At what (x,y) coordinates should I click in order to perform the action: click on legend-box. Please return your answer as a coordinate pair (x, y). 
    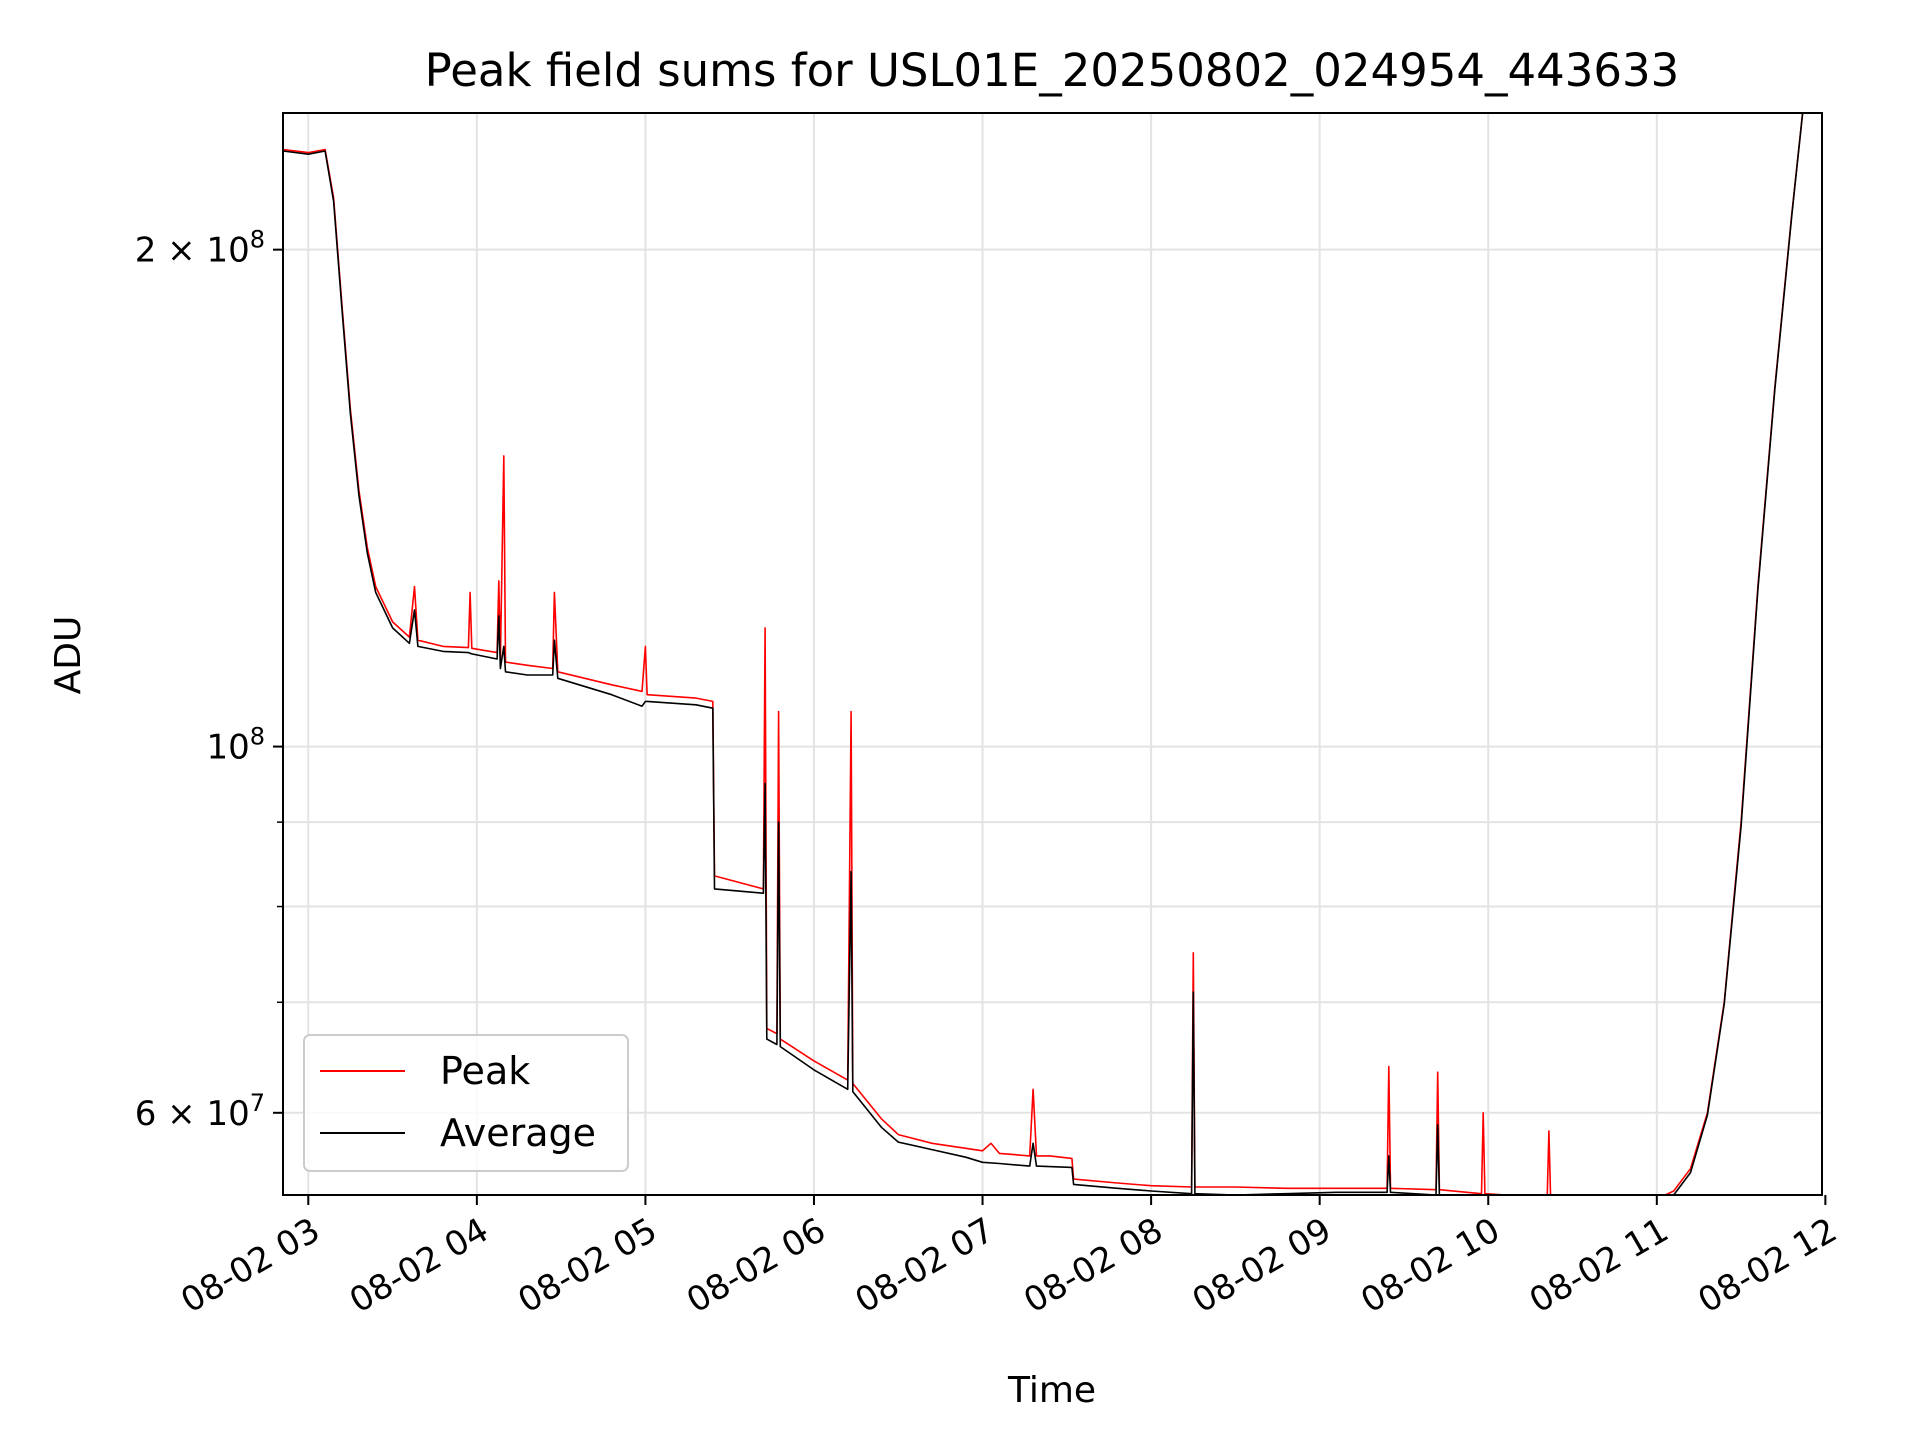
    Looking at the image, I should click on (466, 1103).